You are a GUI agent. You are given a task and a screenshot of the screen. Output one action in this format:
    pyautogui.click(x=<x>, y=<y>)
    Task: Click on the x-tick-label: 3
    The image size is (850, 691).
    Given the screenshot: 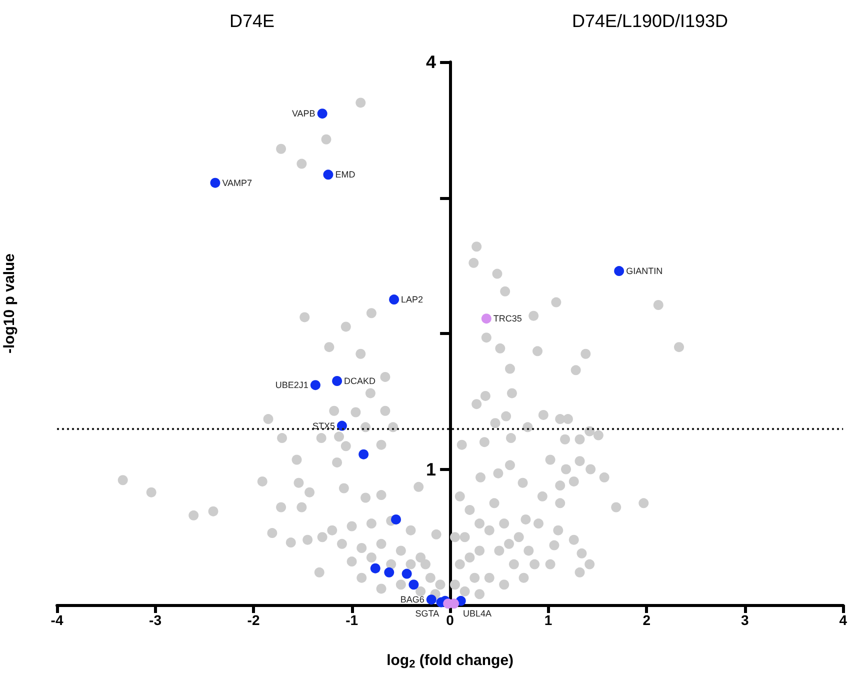 What is the action you would take?
    pyautogui.click(x=744, y=620)
    